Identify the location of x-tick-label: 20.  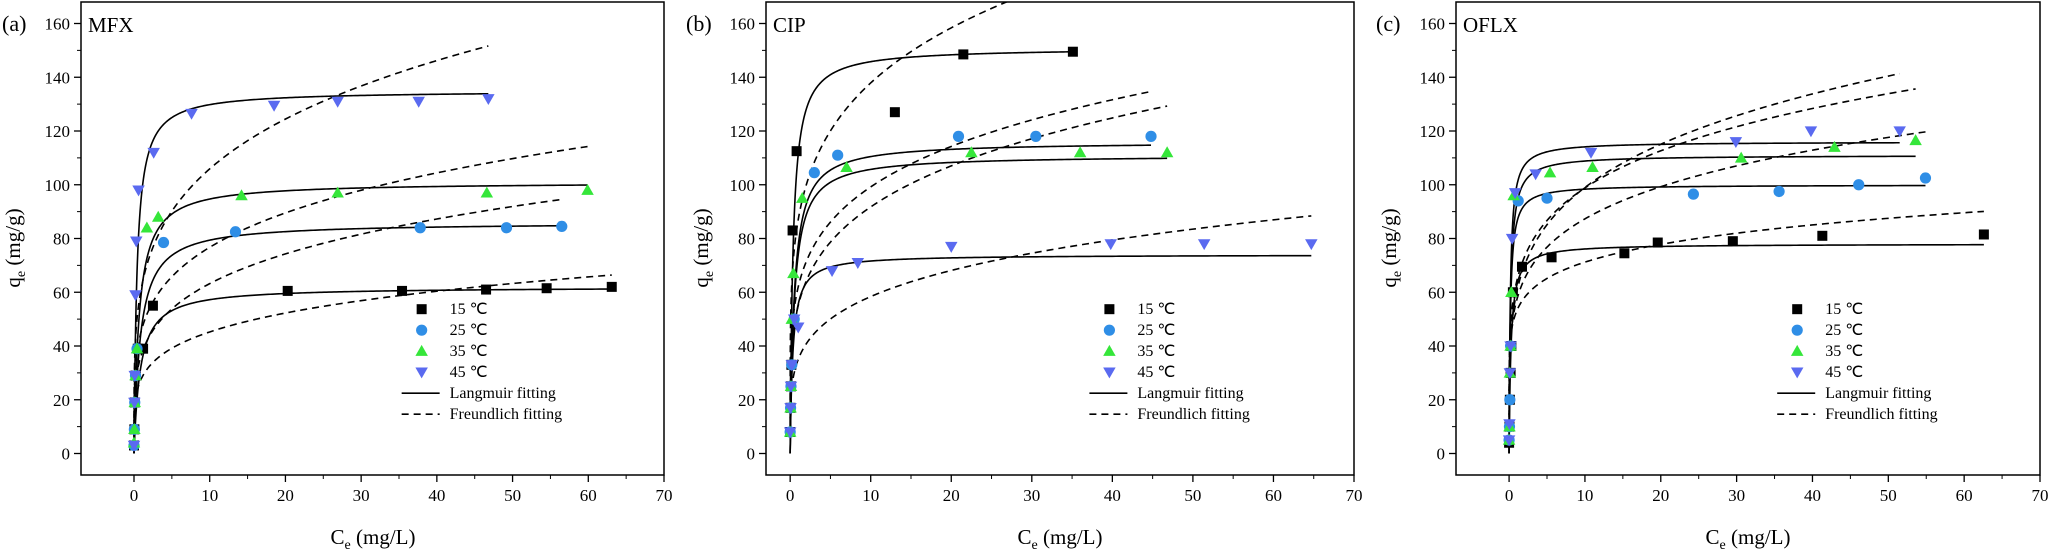
(951, 495).